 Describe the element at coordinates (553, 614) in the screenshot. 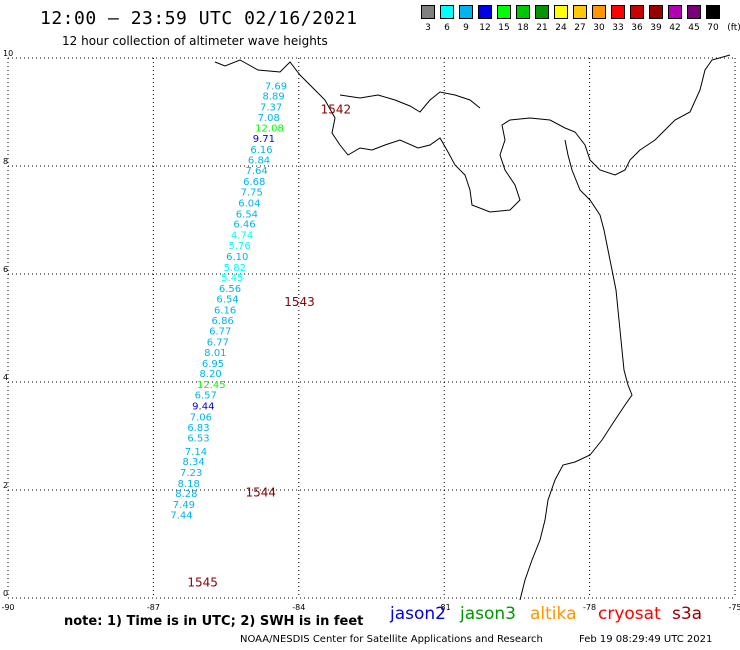

I see `satellite-name: altika` at that location.